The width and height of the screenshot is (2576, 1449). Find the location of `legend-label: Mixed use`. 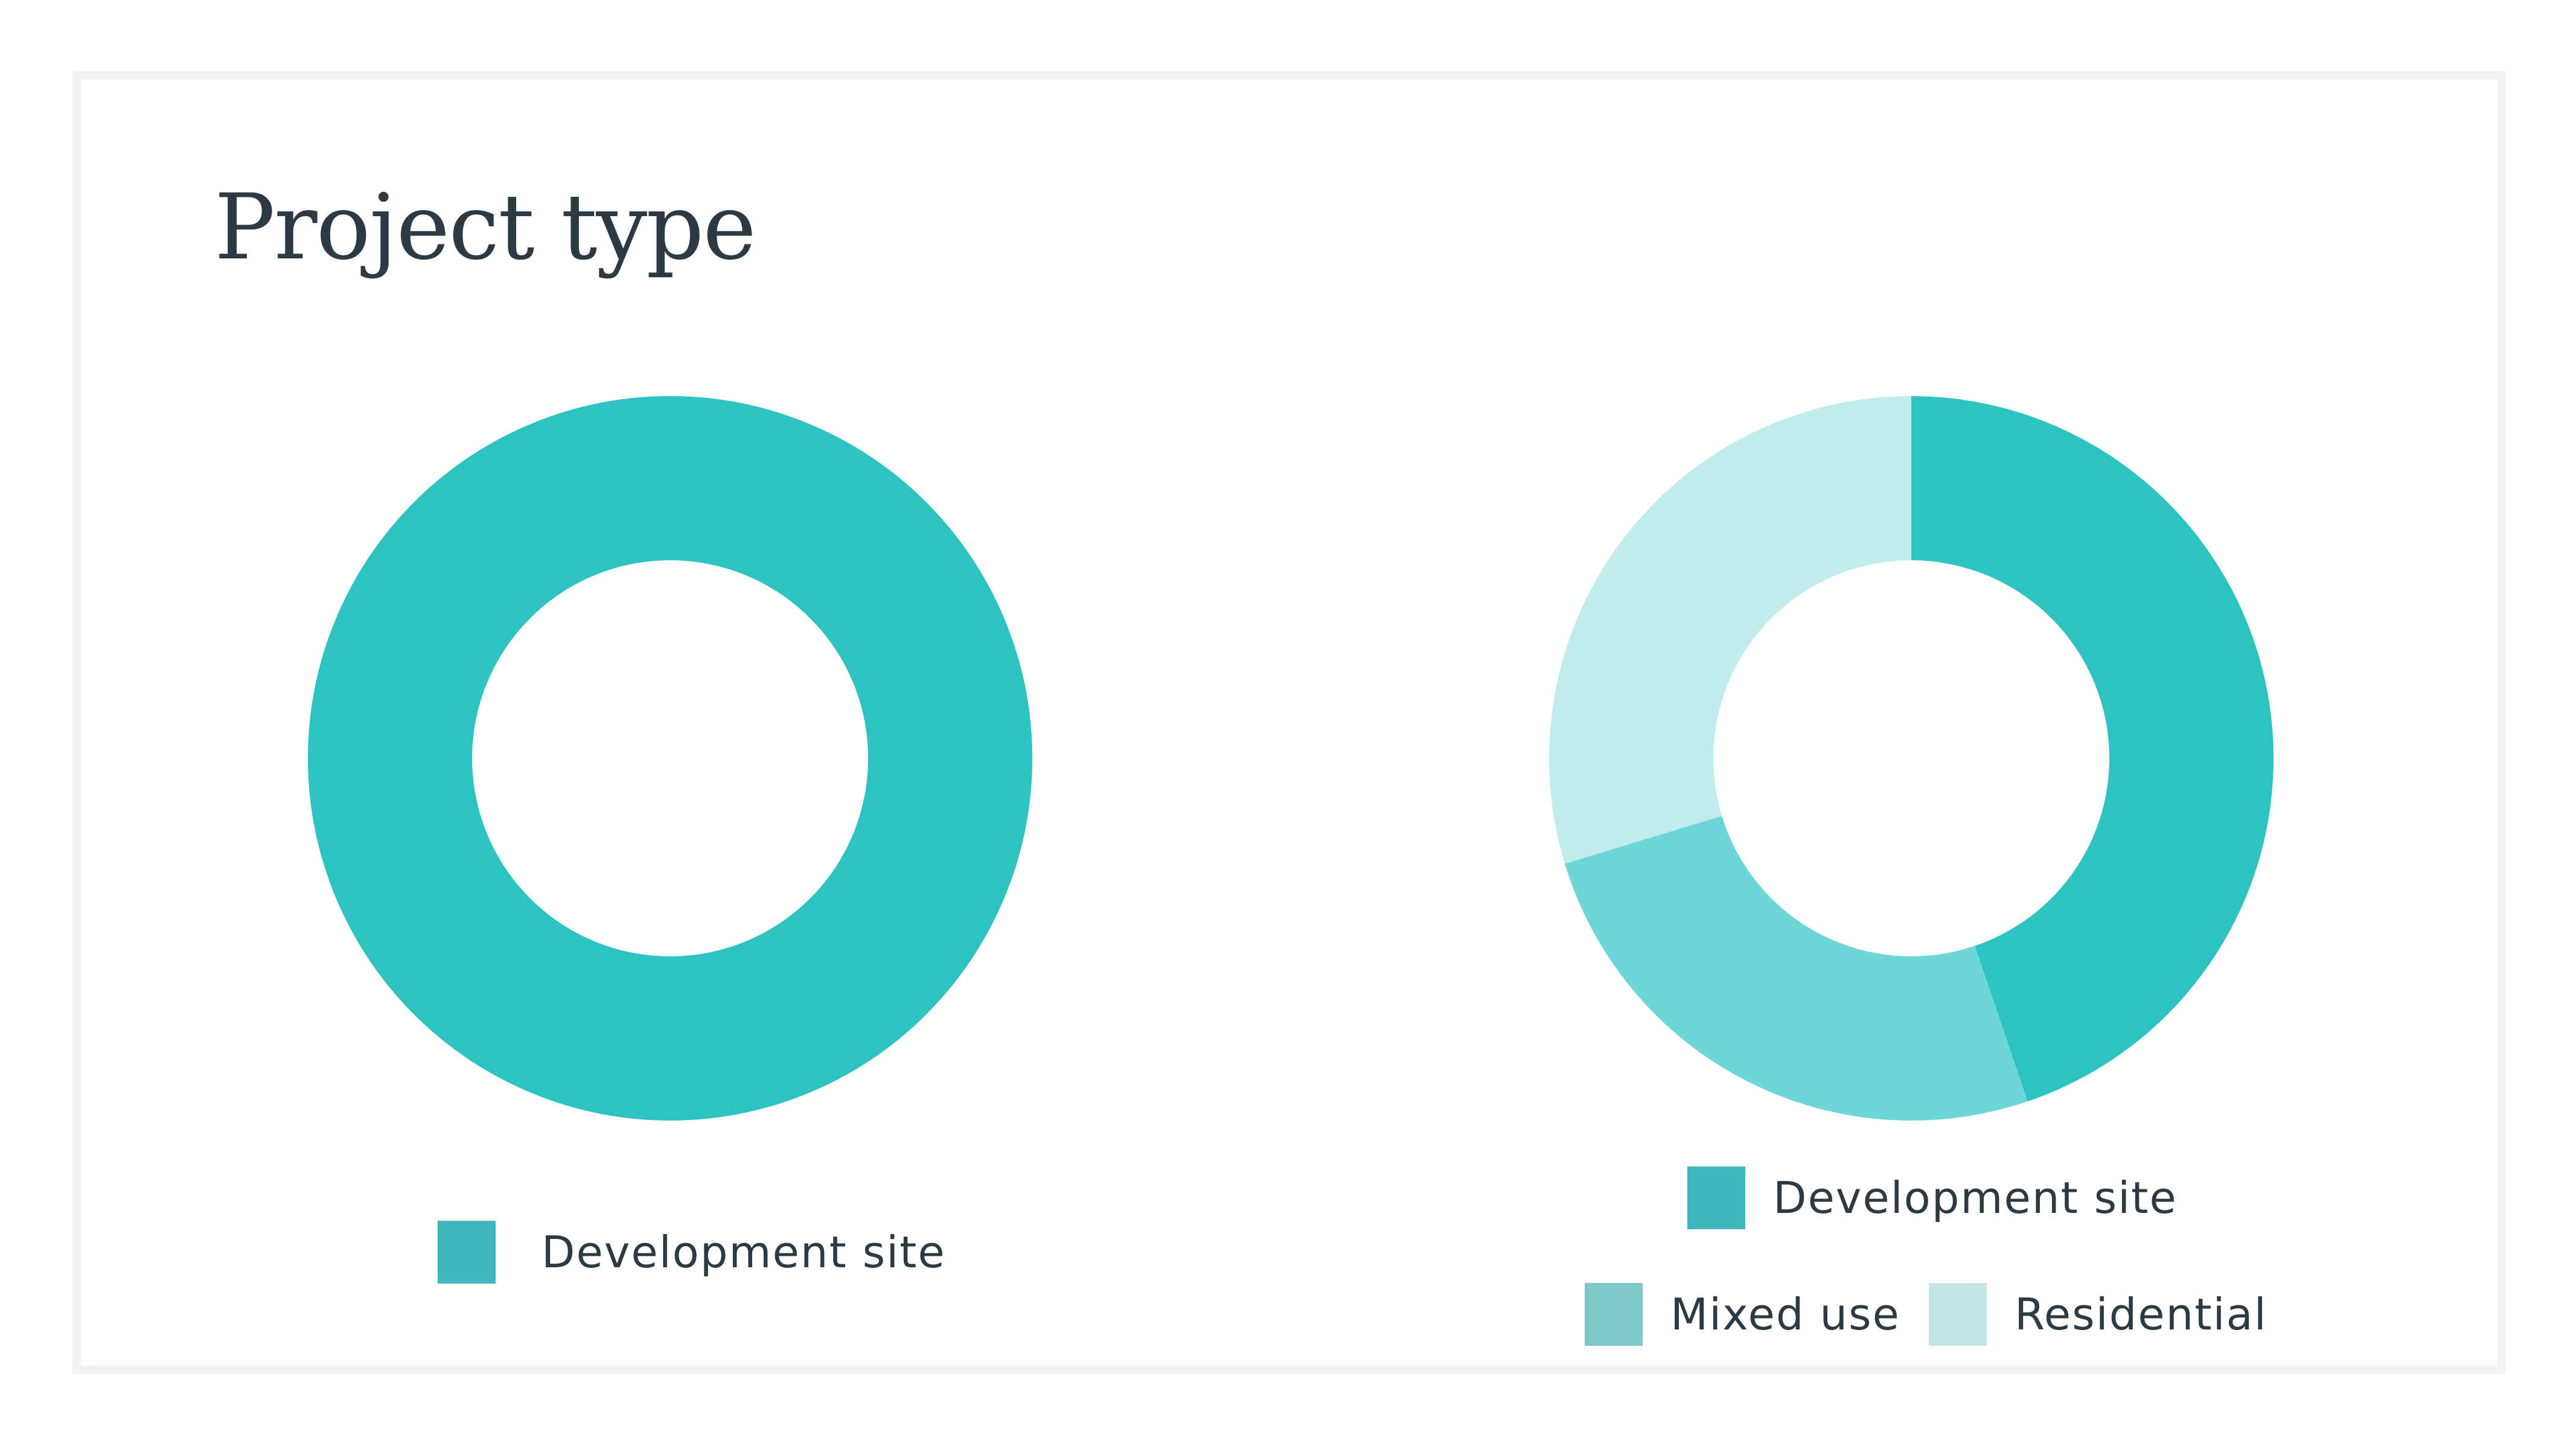

legend-label: Mixed use is located at coordinates (1785, 1315).